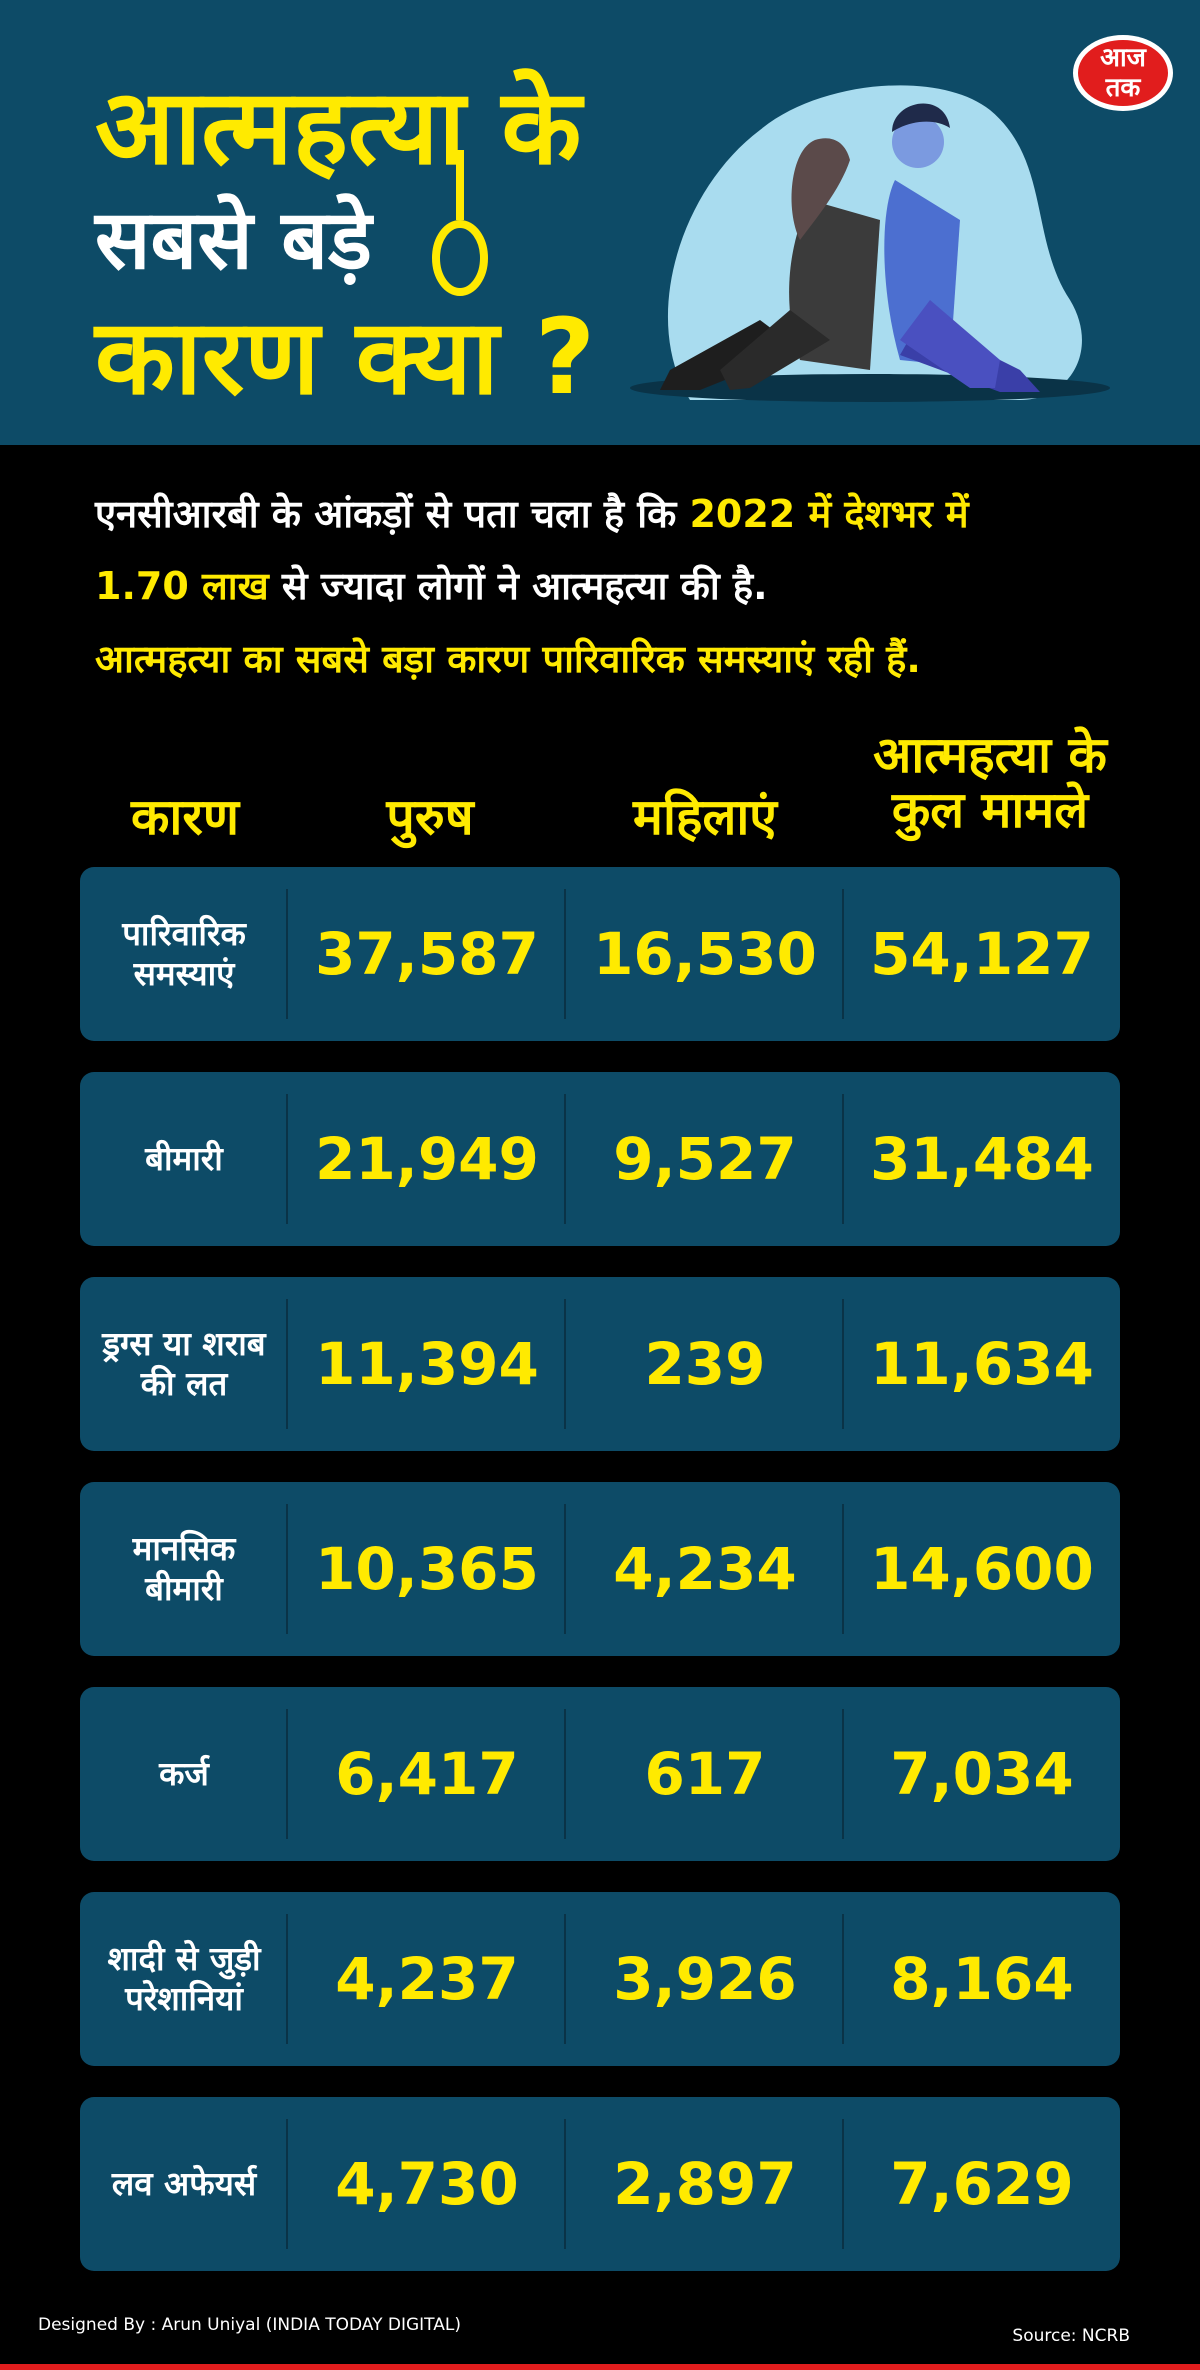 Image resolution: width=1200 pixels, height=2370 pixels. I want to click on intro-line-1-part-2: 2022 में देशभर में, so click(829, 514).